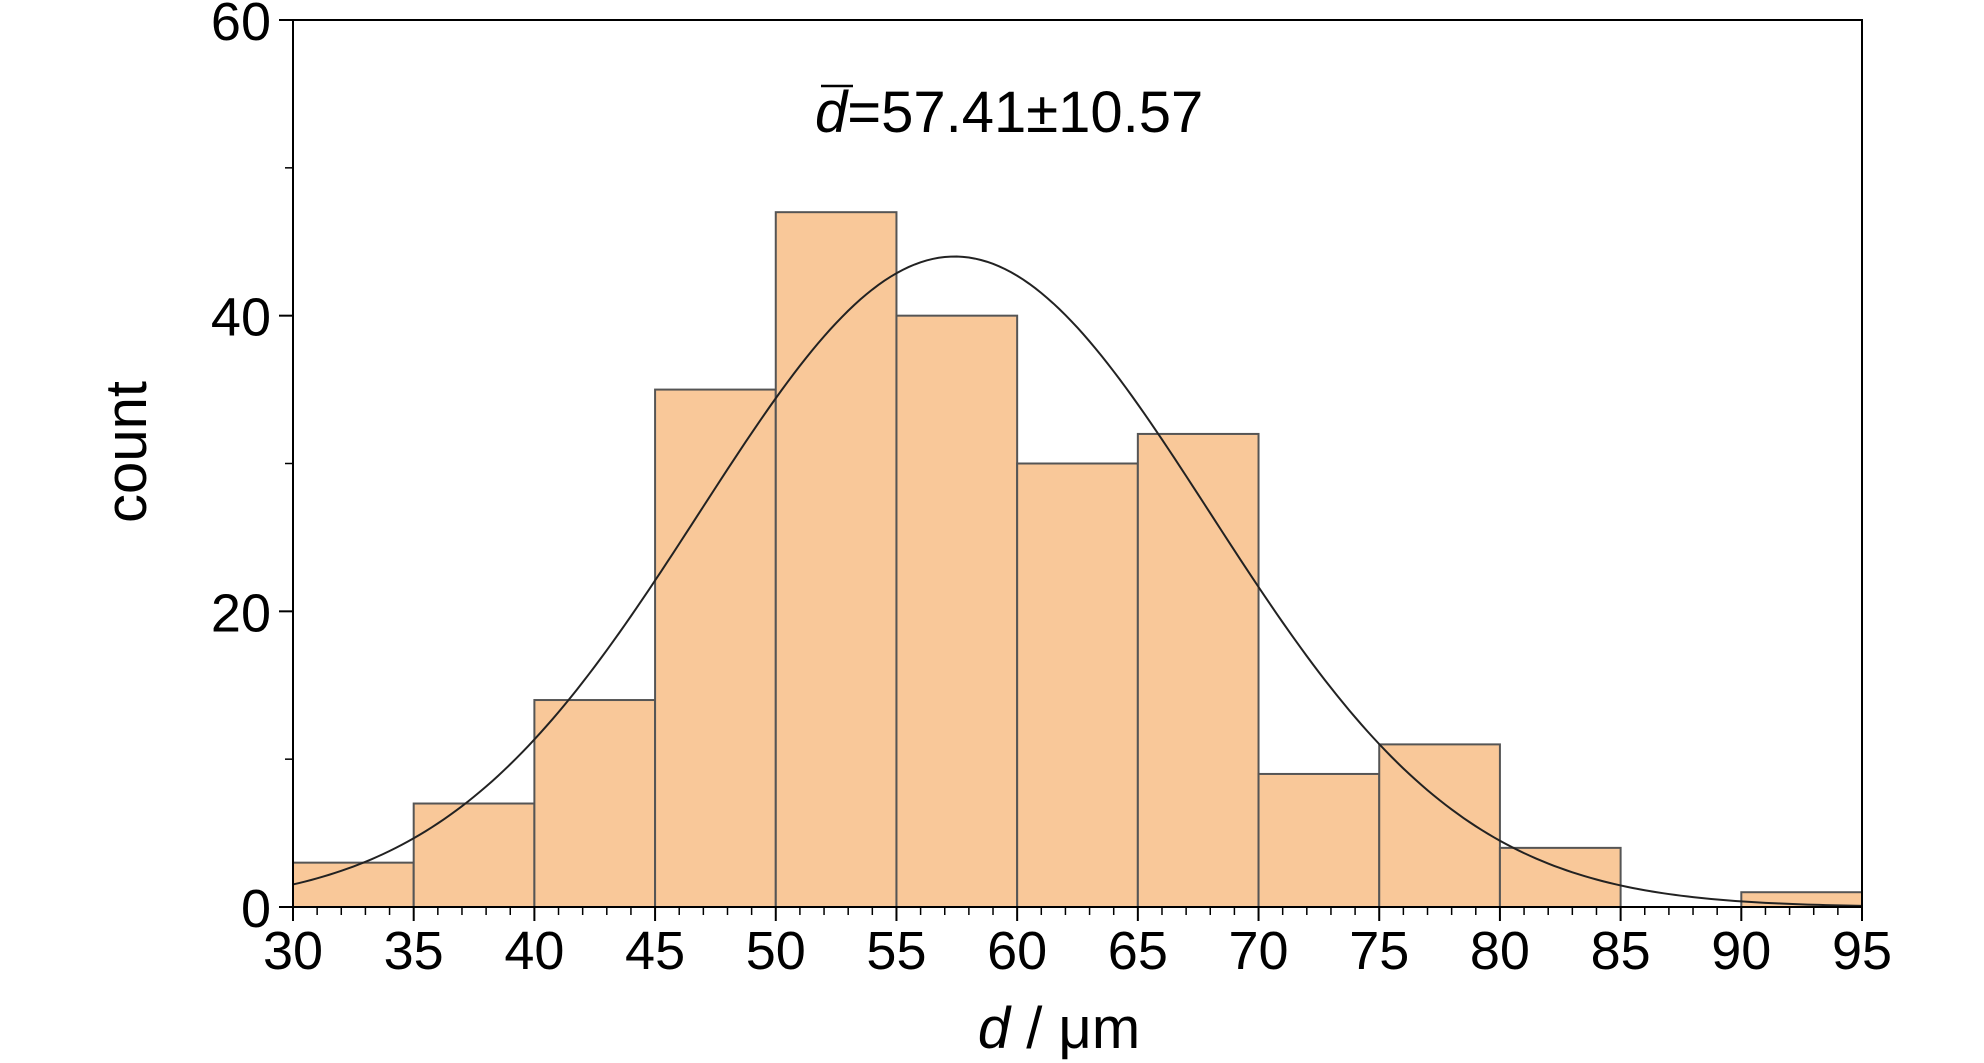 The image size is (1984, 1063). Describe the element at coordinates (1138, 951) in the screenshot. I see `x-tick-label: 65` at that location.